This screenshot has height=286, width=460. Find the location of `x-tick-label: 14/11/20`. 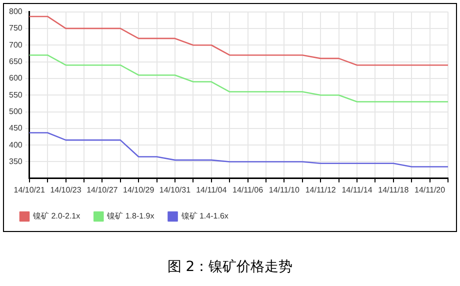

x-tick-label: 14/11/20 is located at coordinates (430, 189).